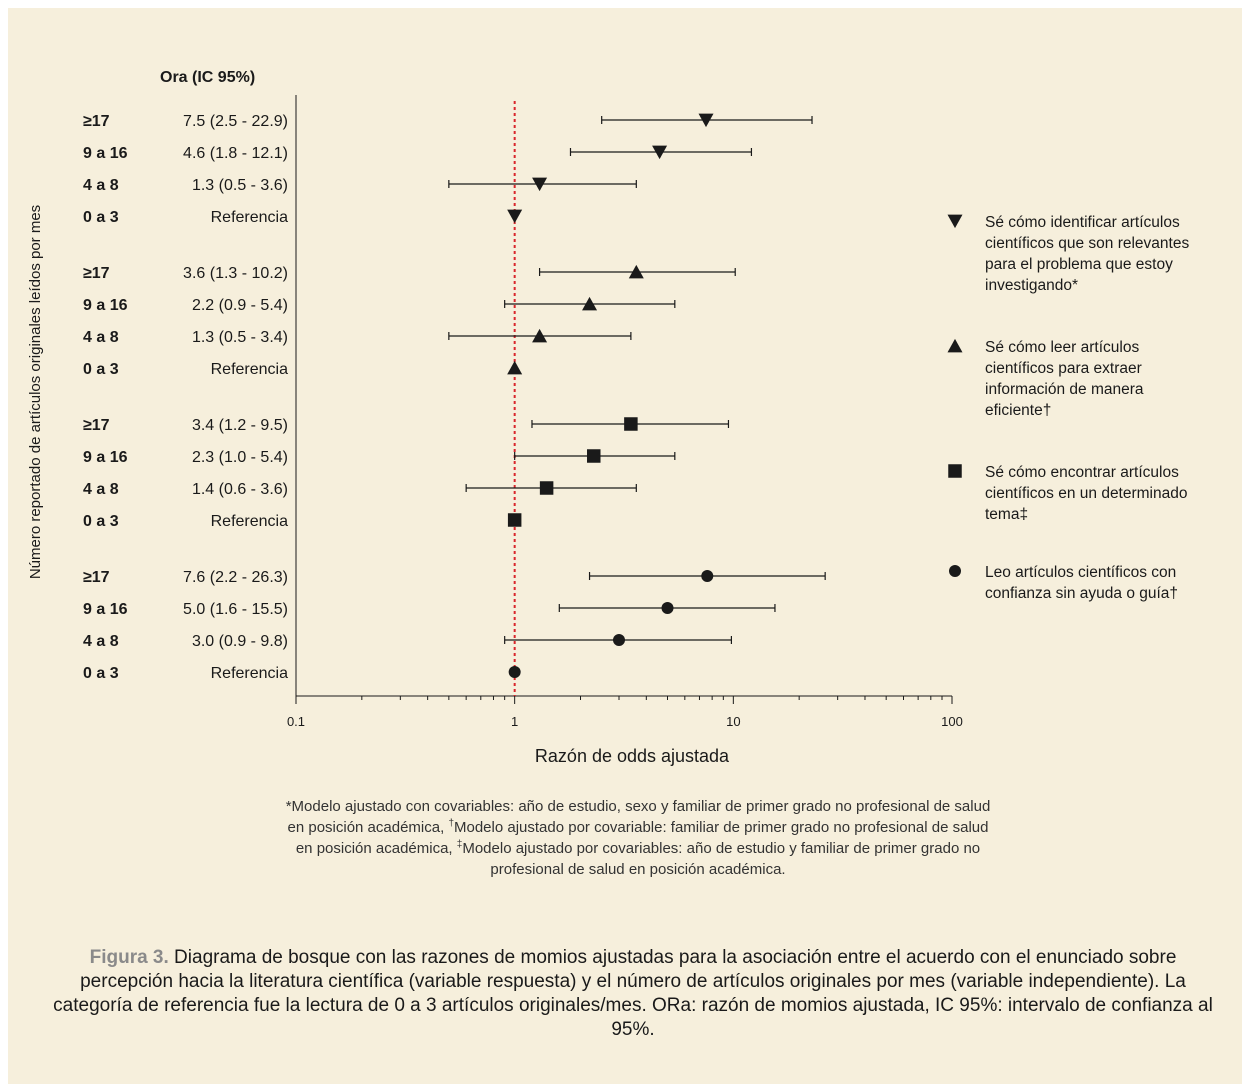 The image size is (1250, 1092). I want to click on legend-marker-circle, so click(955, 571).